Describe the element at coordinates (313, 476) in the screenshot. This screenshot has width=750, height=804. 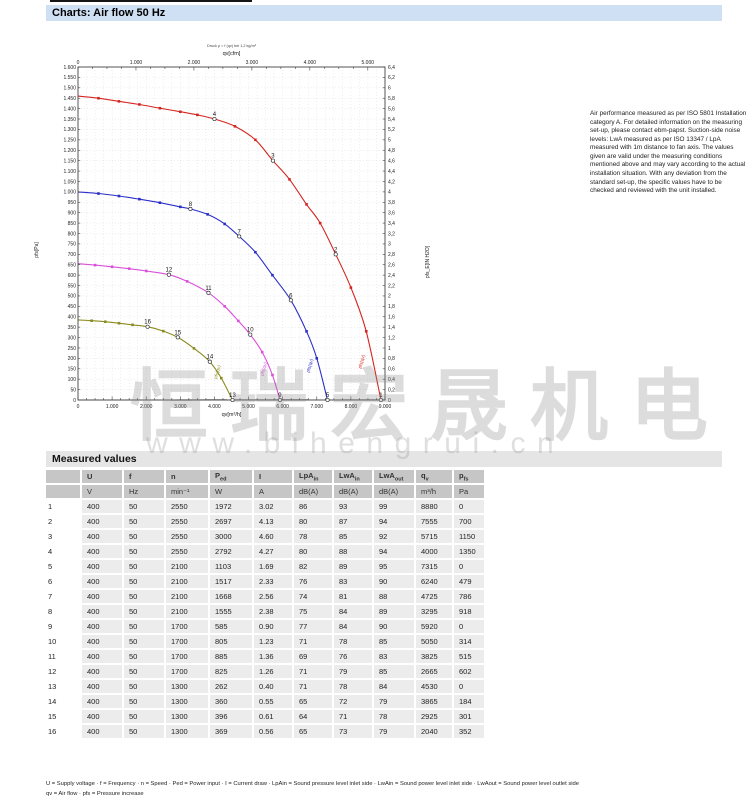
I see `col-header: LpAin` at that location.